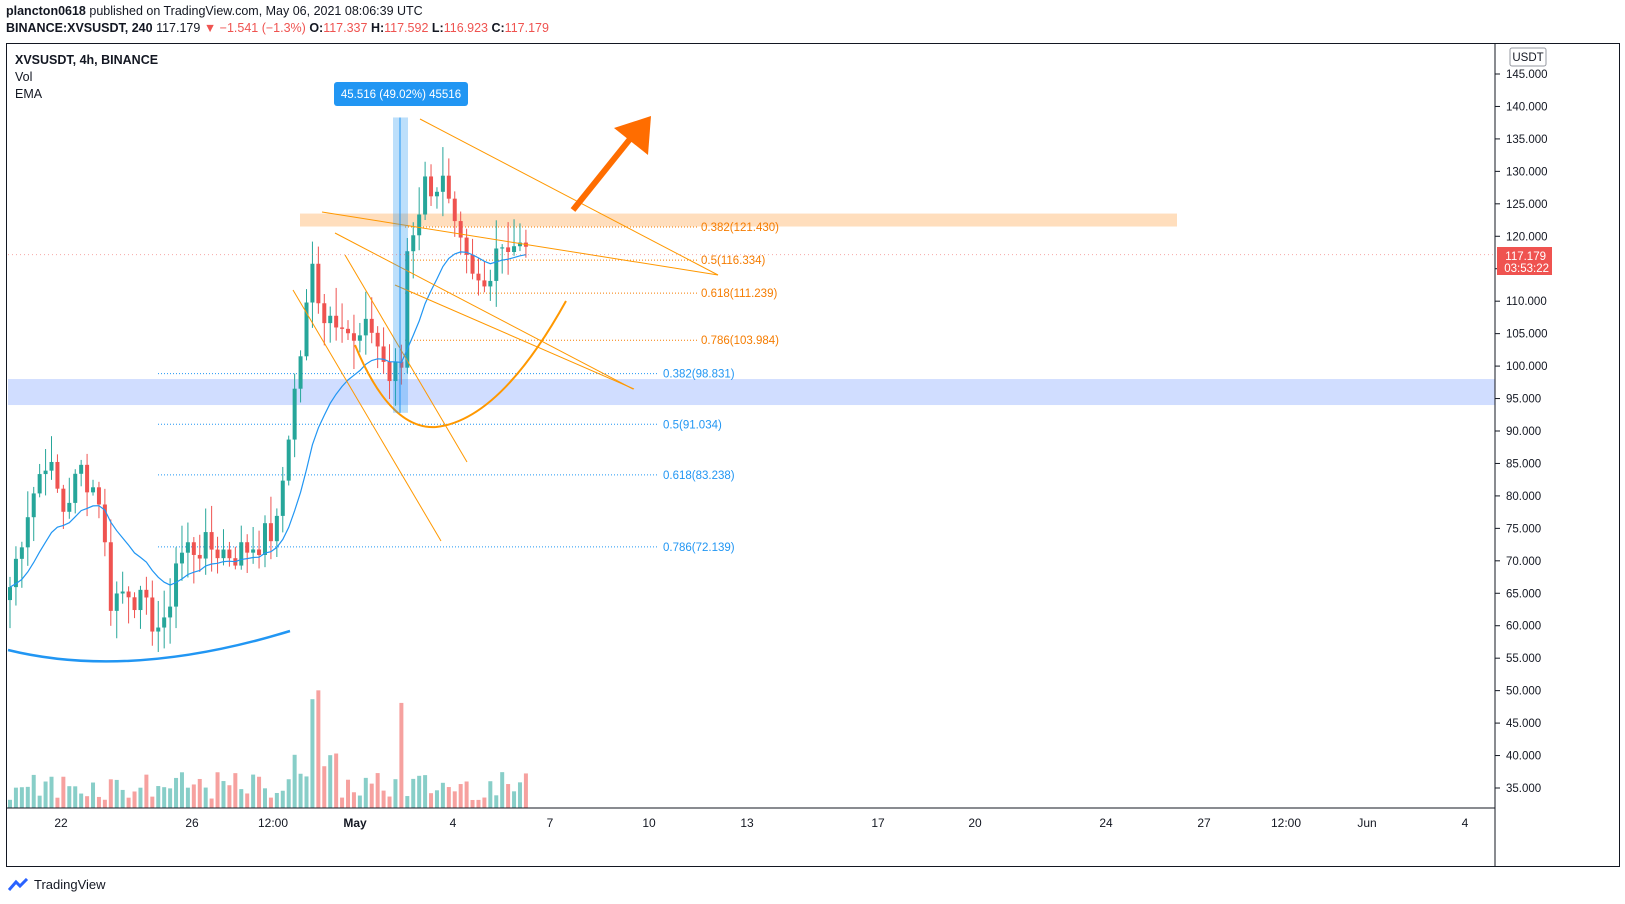  What do you see at coordinates (1523, 692) in the screenshot?
I see `price-tick-label: 50.000` at bounding box center [1523, 692].